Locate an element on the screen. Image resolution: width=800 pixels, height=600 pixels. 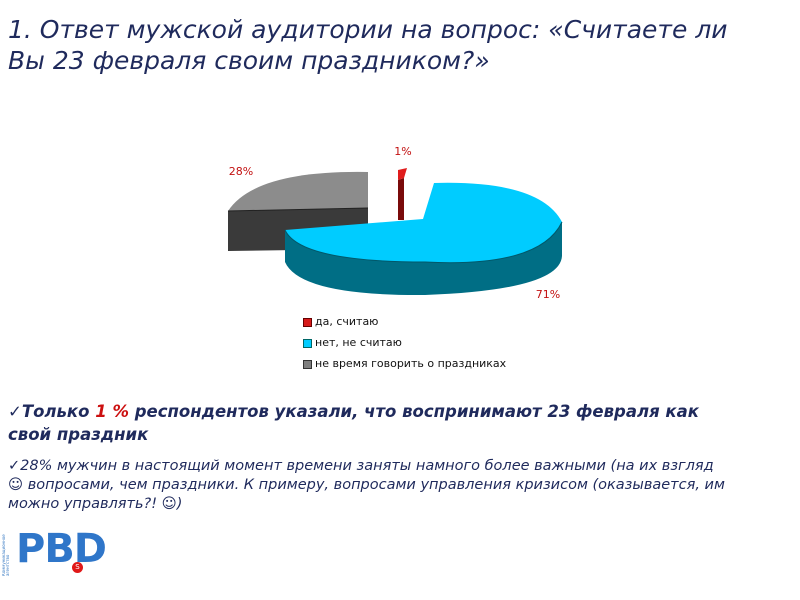
logo-side-text: Коммуникационное агентство is located at coordinates (6, 555).